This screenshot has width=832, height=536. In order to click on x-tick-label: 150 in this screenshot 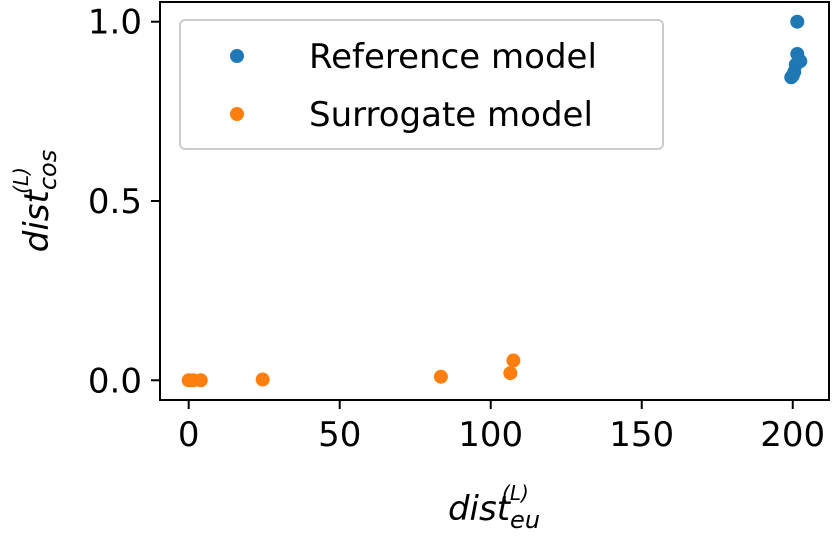, I will do `click(641, 435)`.